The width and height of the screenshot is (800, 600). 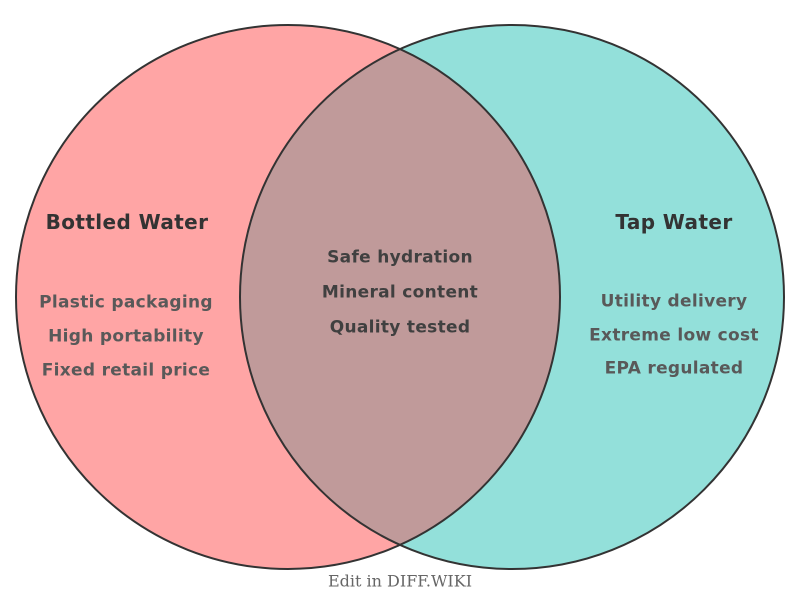 I want to click on left-item: Plastic packaging, so click(x=126, y=302).